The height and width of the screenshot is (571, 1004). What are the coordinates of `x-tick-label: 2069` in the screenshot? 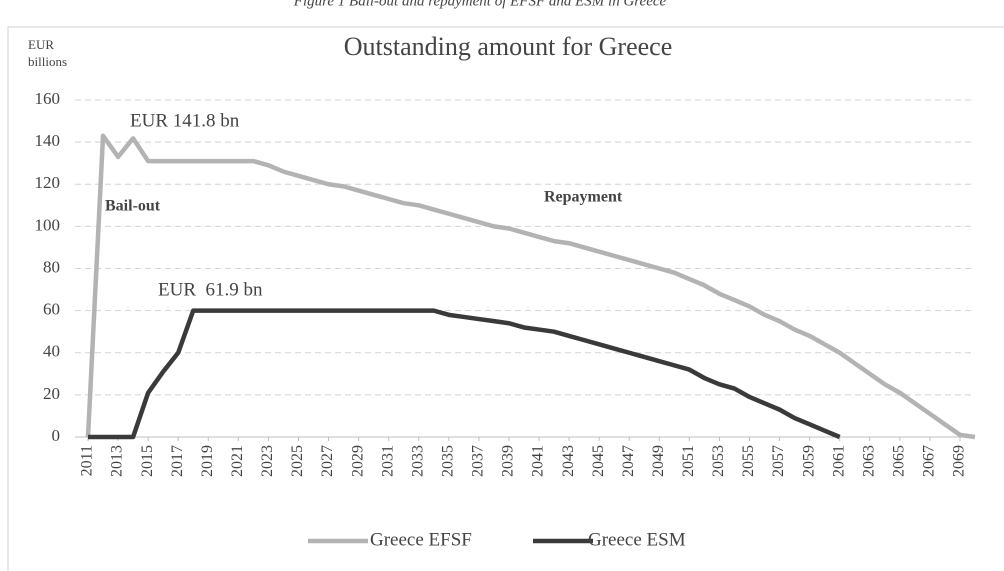 It's located at (959, 461).